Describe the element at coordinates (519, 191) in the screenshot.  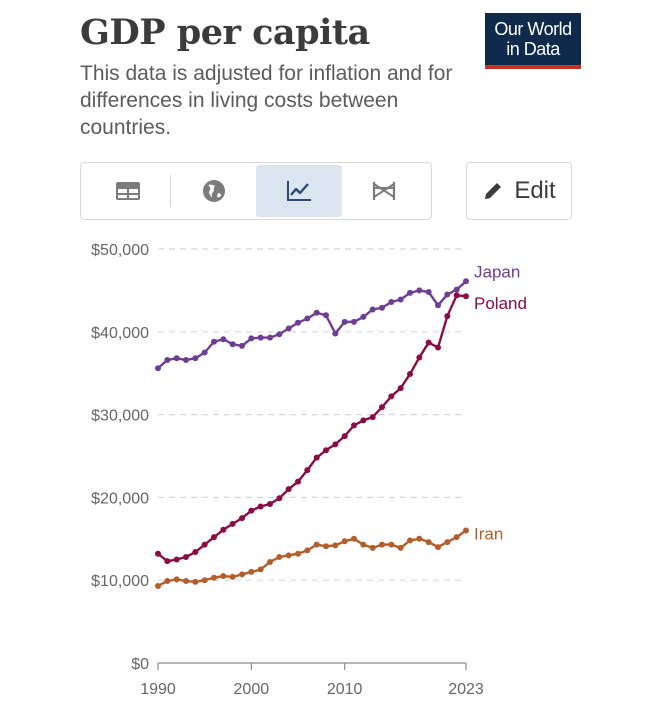
I see `edit-button: Edit` at that location.